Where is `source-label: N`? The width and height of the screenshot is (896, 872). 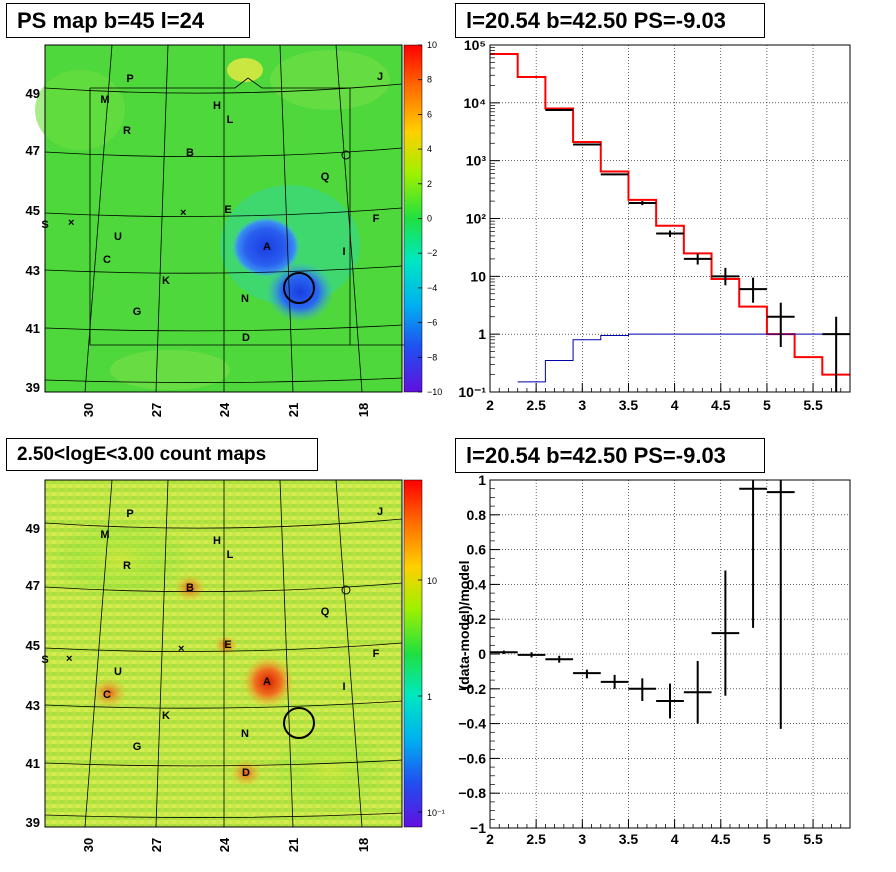
source-label: N is located at coordinates (245, 299).